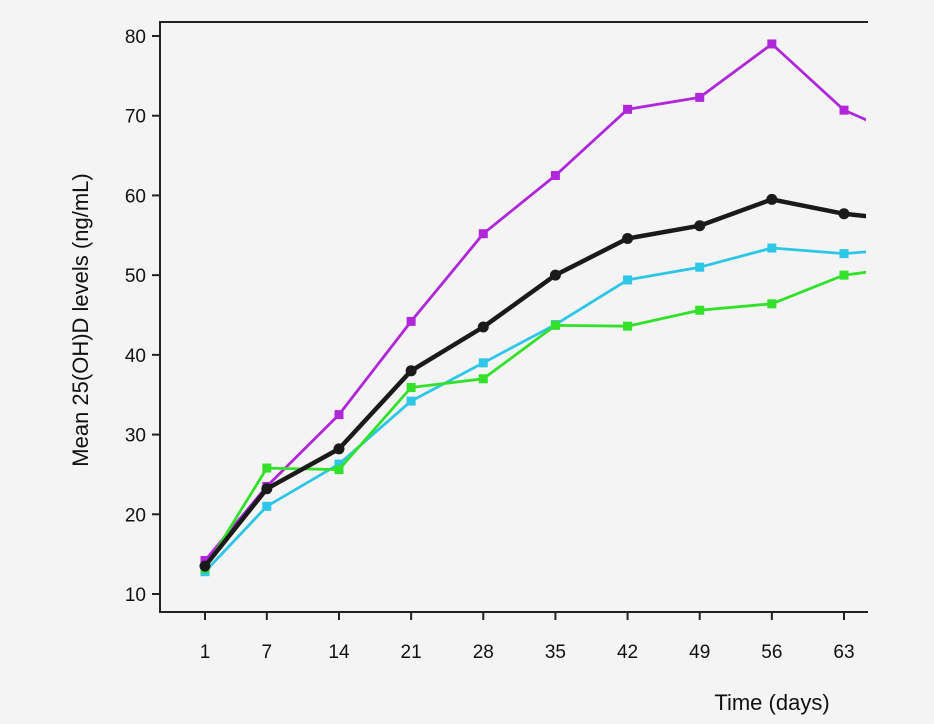 This screenshot has height=724, width=934. I want to click on x-tick-label: 63, so click(843, 652).